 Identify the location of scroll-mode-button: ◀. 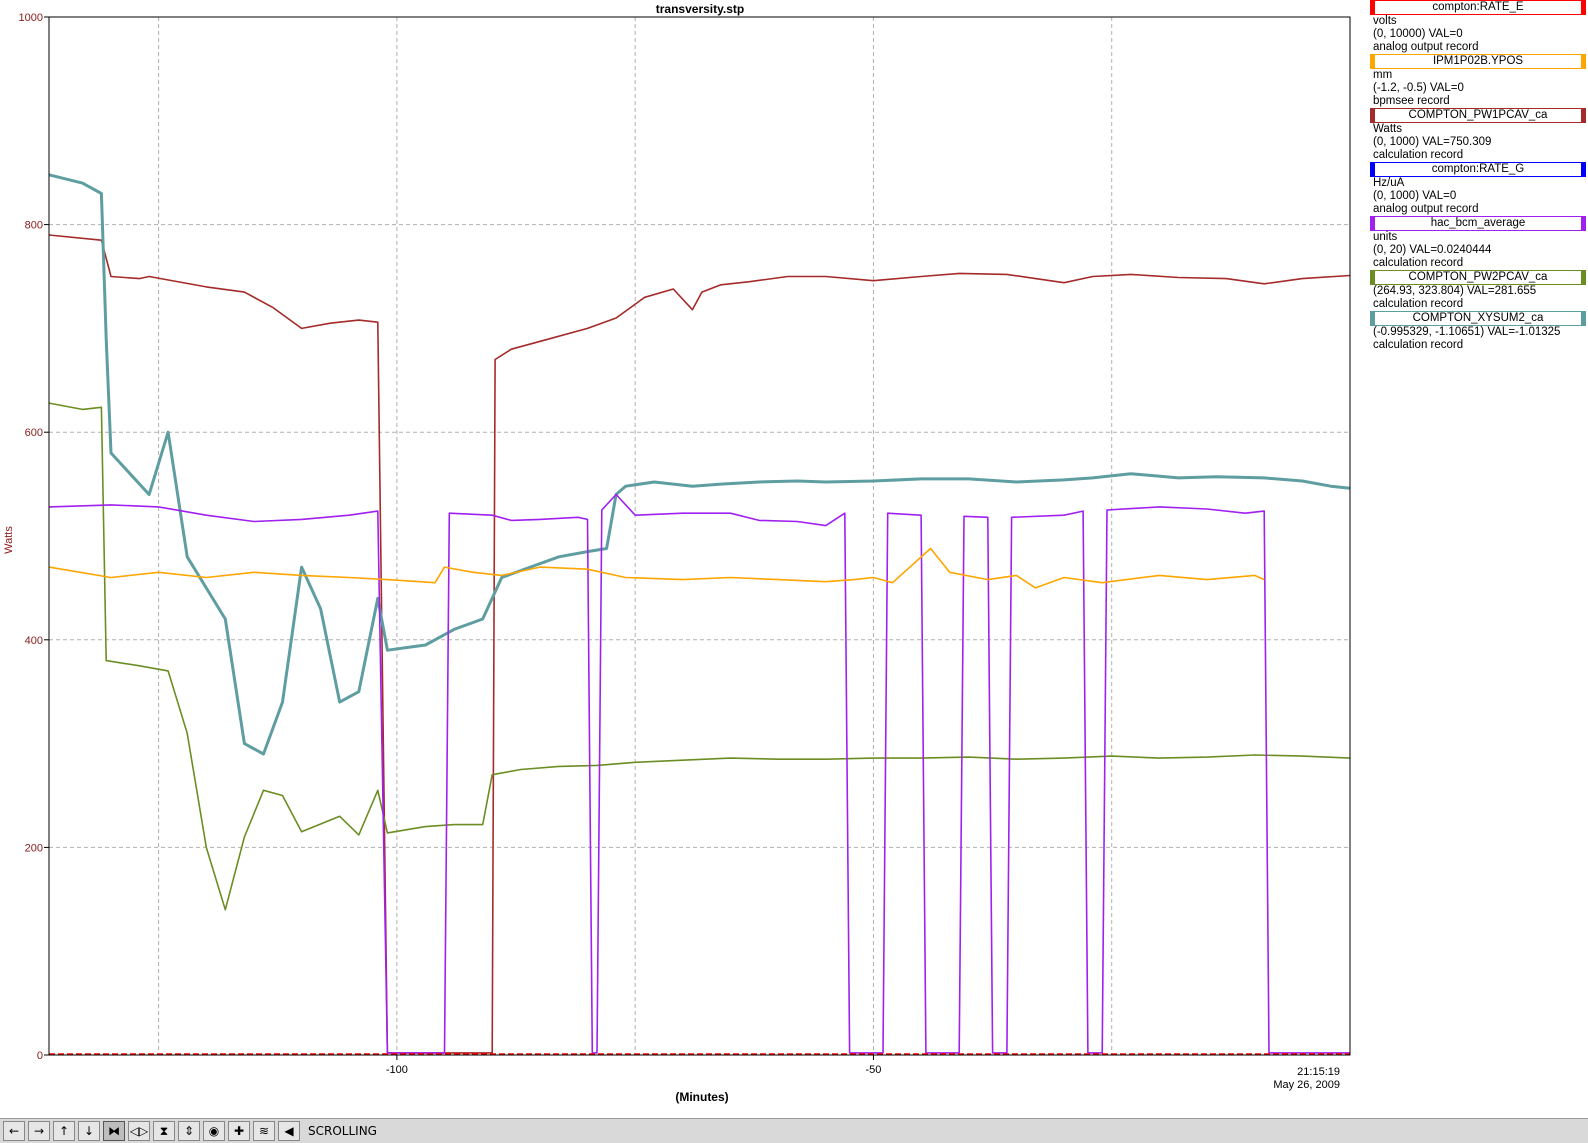
(289, 1131).